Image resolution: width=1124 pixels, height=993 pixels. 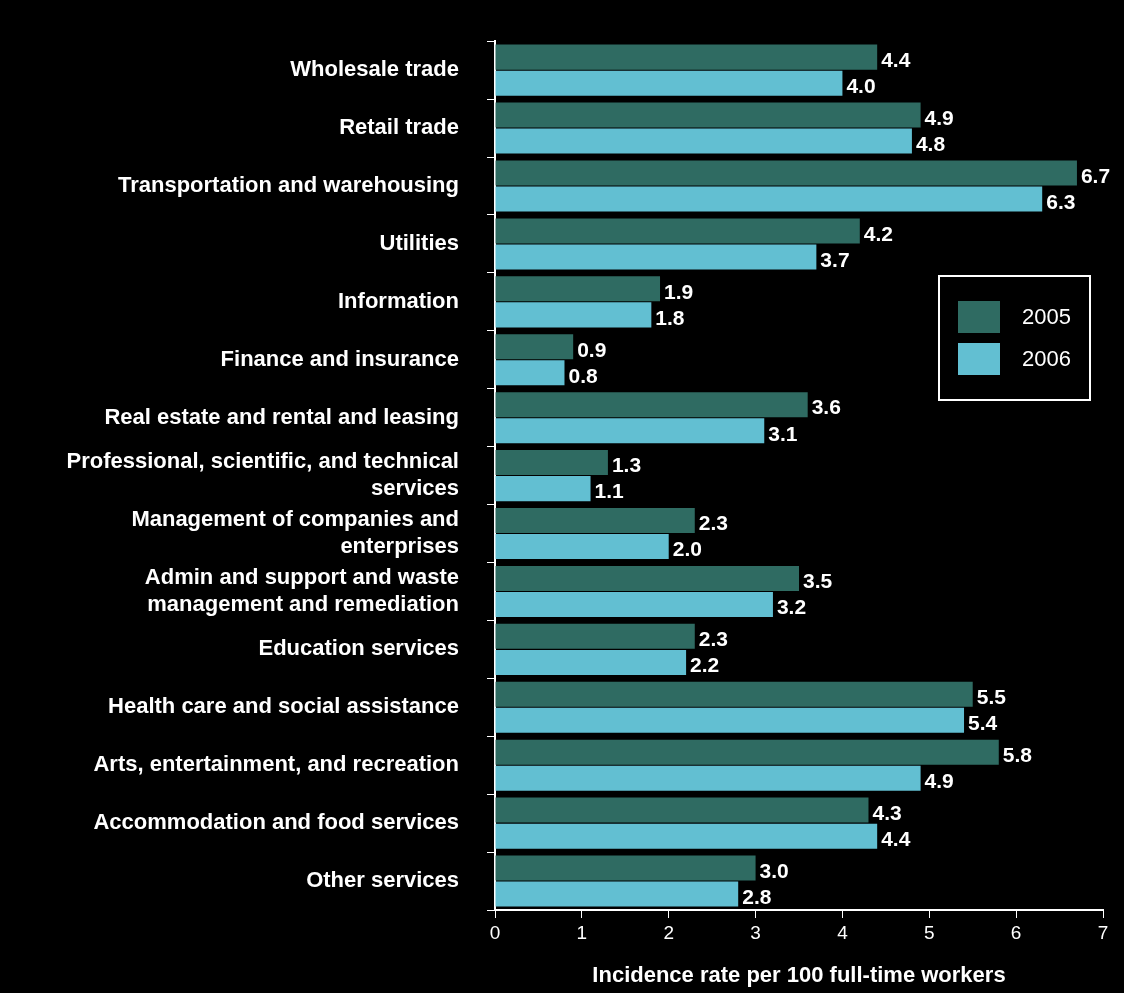 I want to click on legend-label: 2006, so click(x=1046, y=359).